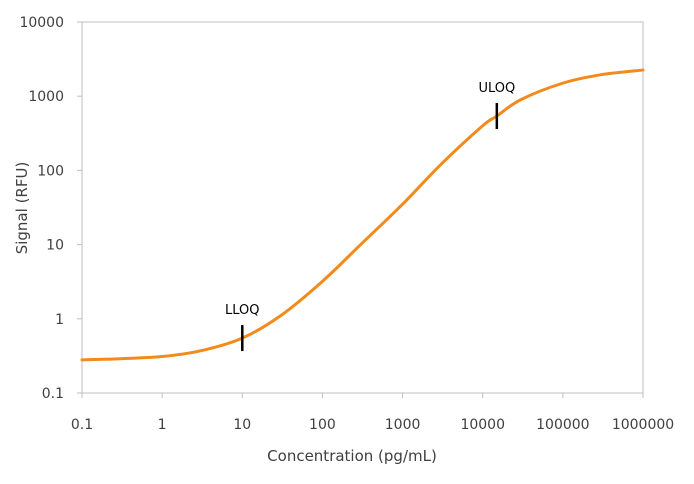 The height and width of the screenshot is (484, 694). What do you see at coordinates (50, 208) in the screenshot?
I see `y-axis-ticks: 0.1 1 10 100 1000 10000` at bounding box center [50, 208].